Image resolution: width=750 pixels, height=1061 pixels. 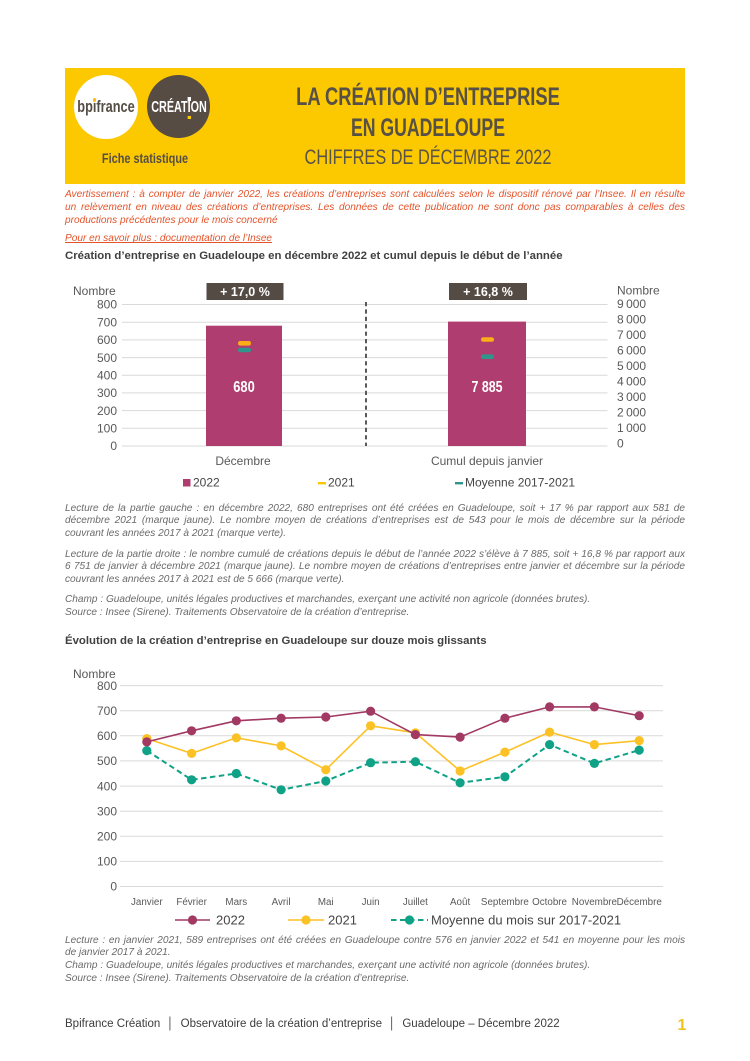 I want to click on svg-text: 4 000, so click(x=631, y=382).